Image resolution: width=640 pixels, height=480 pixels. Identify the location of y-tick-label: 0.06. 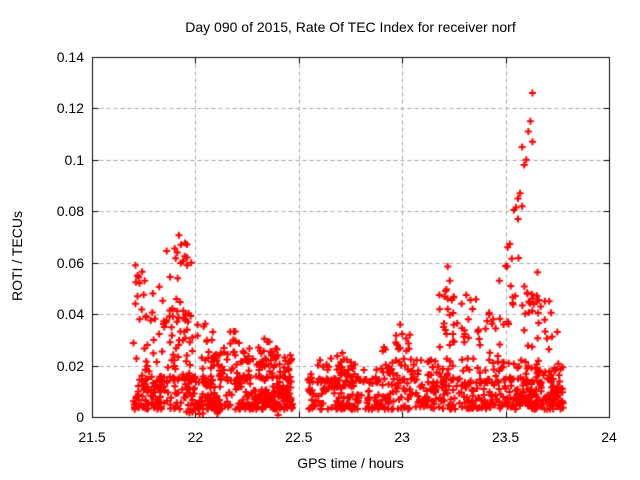
(70, 262).